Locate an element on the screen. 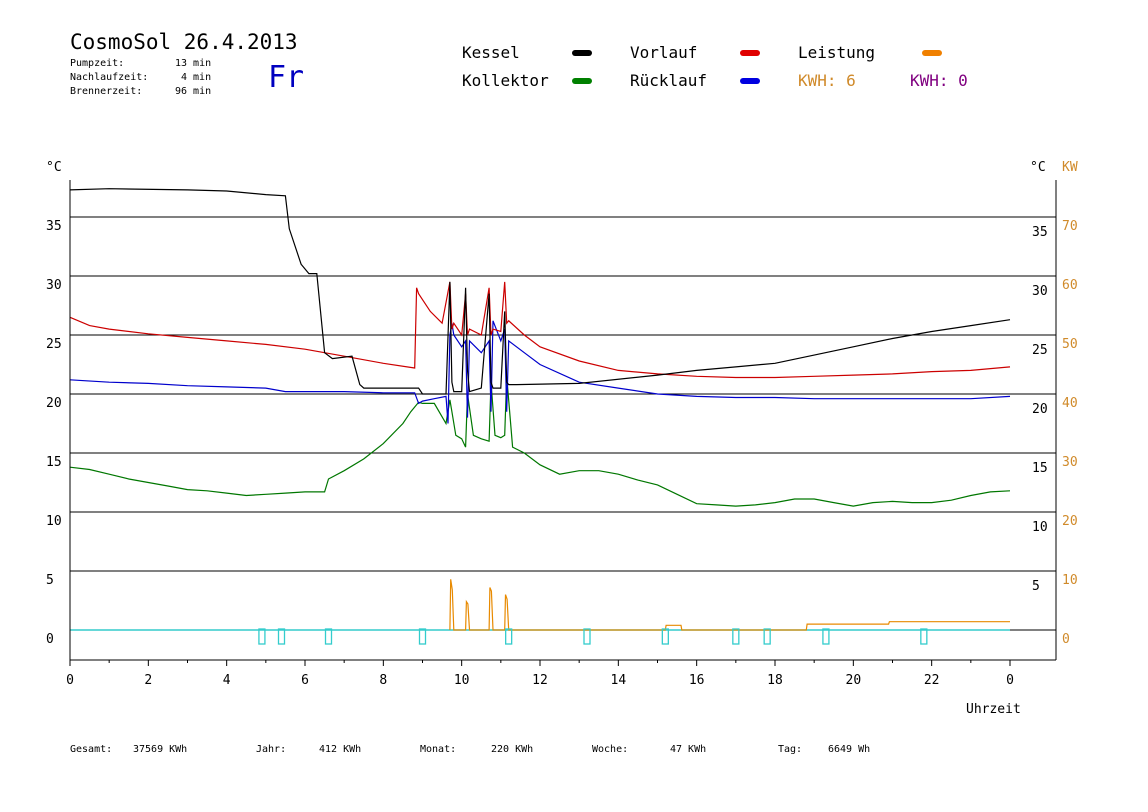 The image size is (1148, 812). y-tick-label-left: 10 is located at coordinates (54, 521).